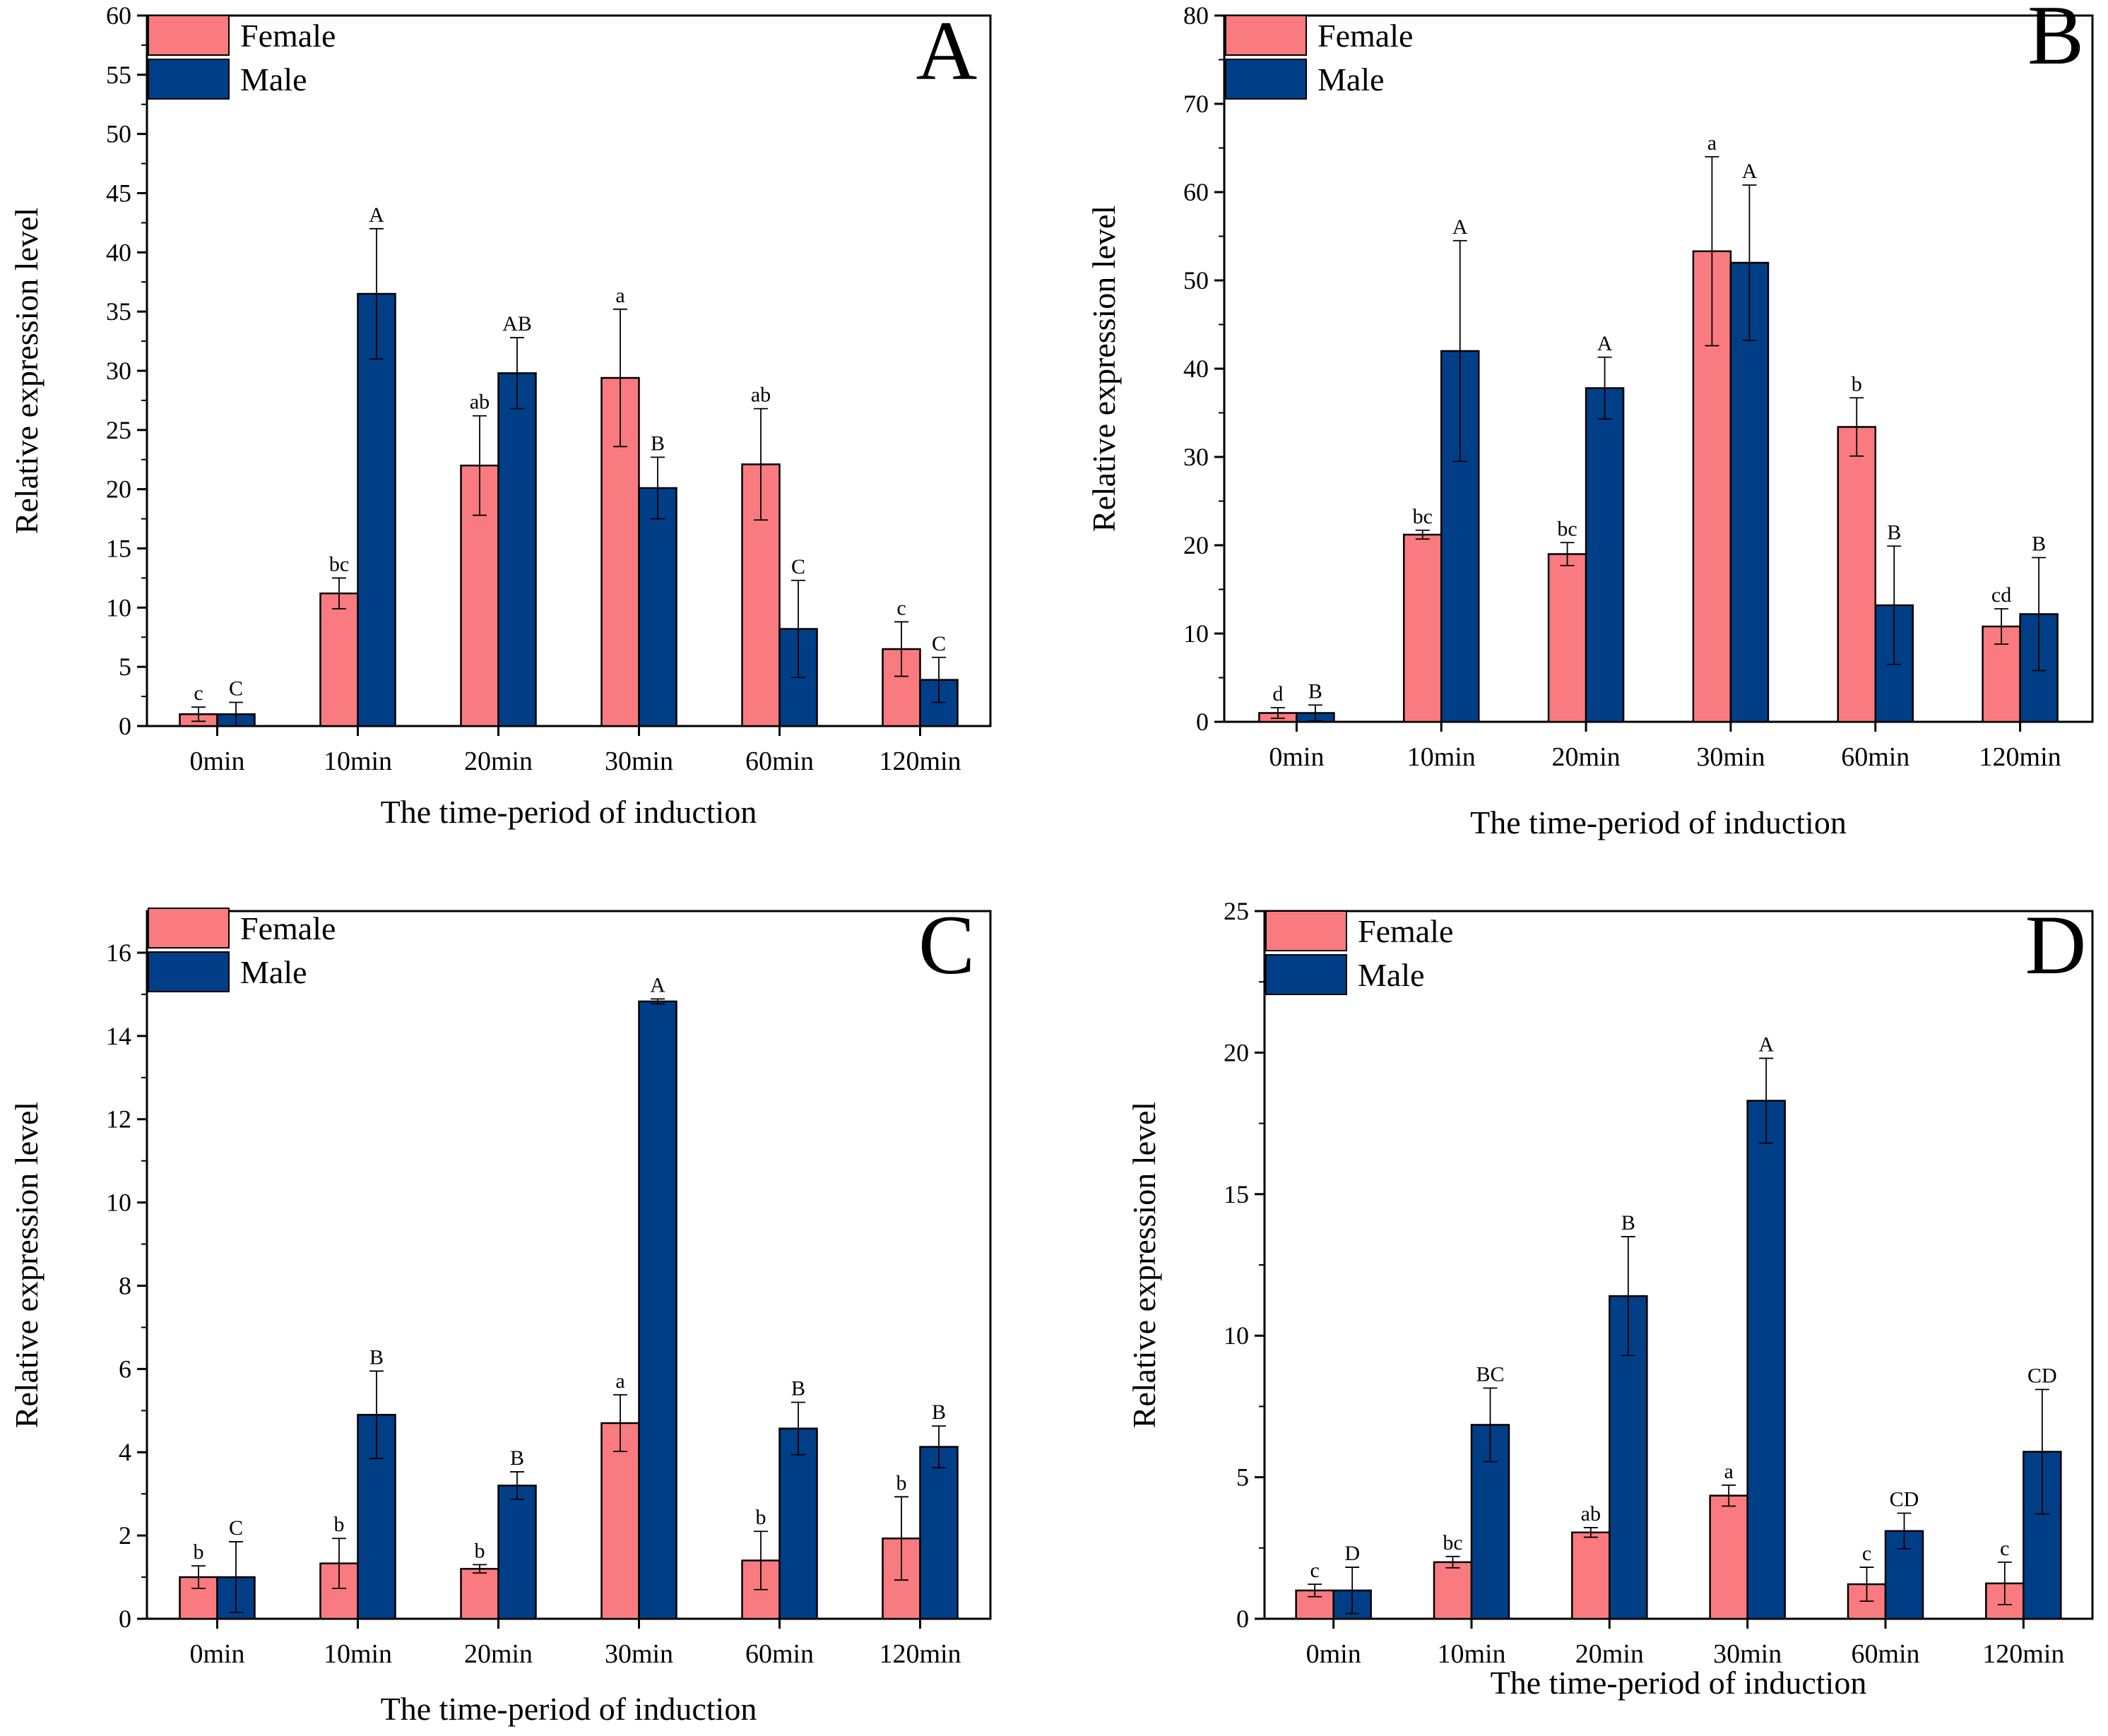  Describe the element at coordinates (2001, 595) in the screenshot. I see `significance-label: cd` at that location.